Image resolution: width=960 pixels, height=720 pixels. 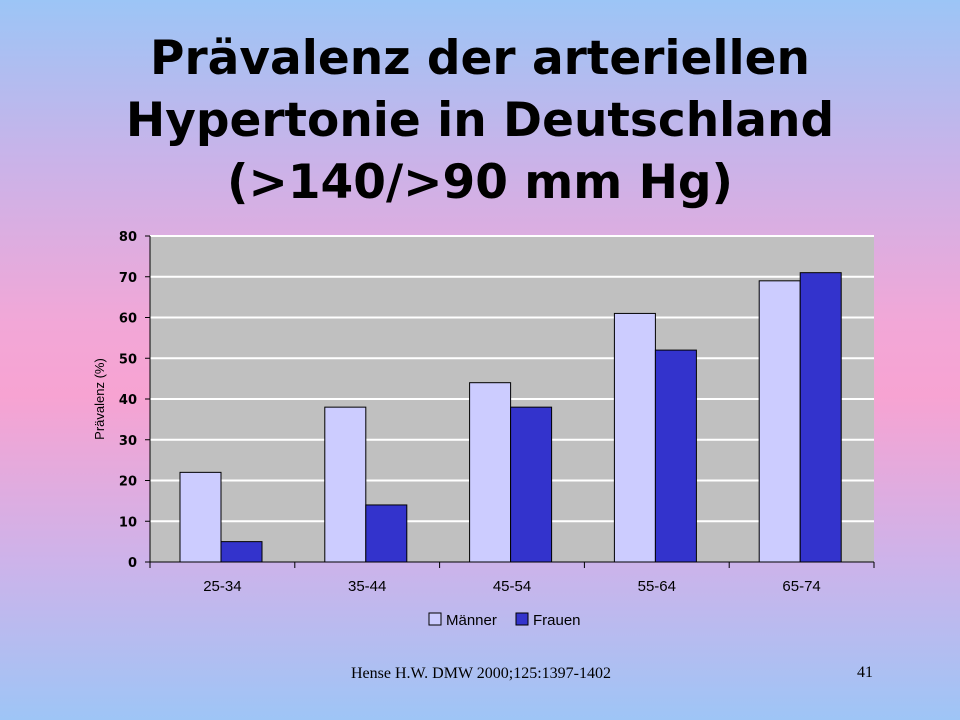 What do you see at coordinates (481, 673) in the screenshot?
I see `source-citation: Hense H.W. DMW 2000;125:1397-1402` at bounding box center [481, 673].